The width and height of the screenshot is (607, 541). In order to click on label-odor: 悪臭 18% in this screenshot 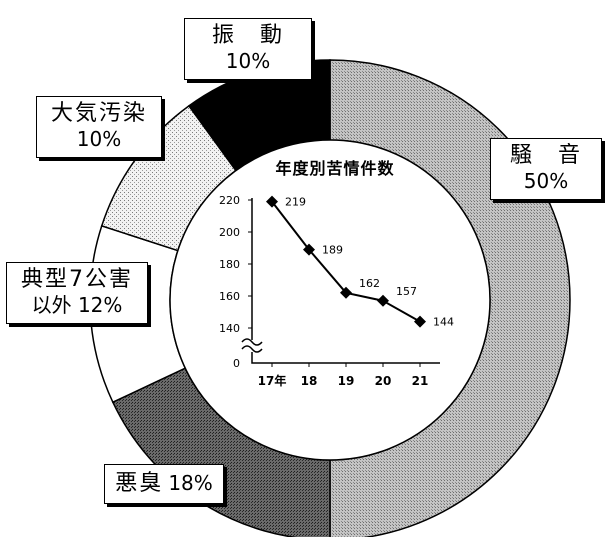, I will do `click(164, 484)`.